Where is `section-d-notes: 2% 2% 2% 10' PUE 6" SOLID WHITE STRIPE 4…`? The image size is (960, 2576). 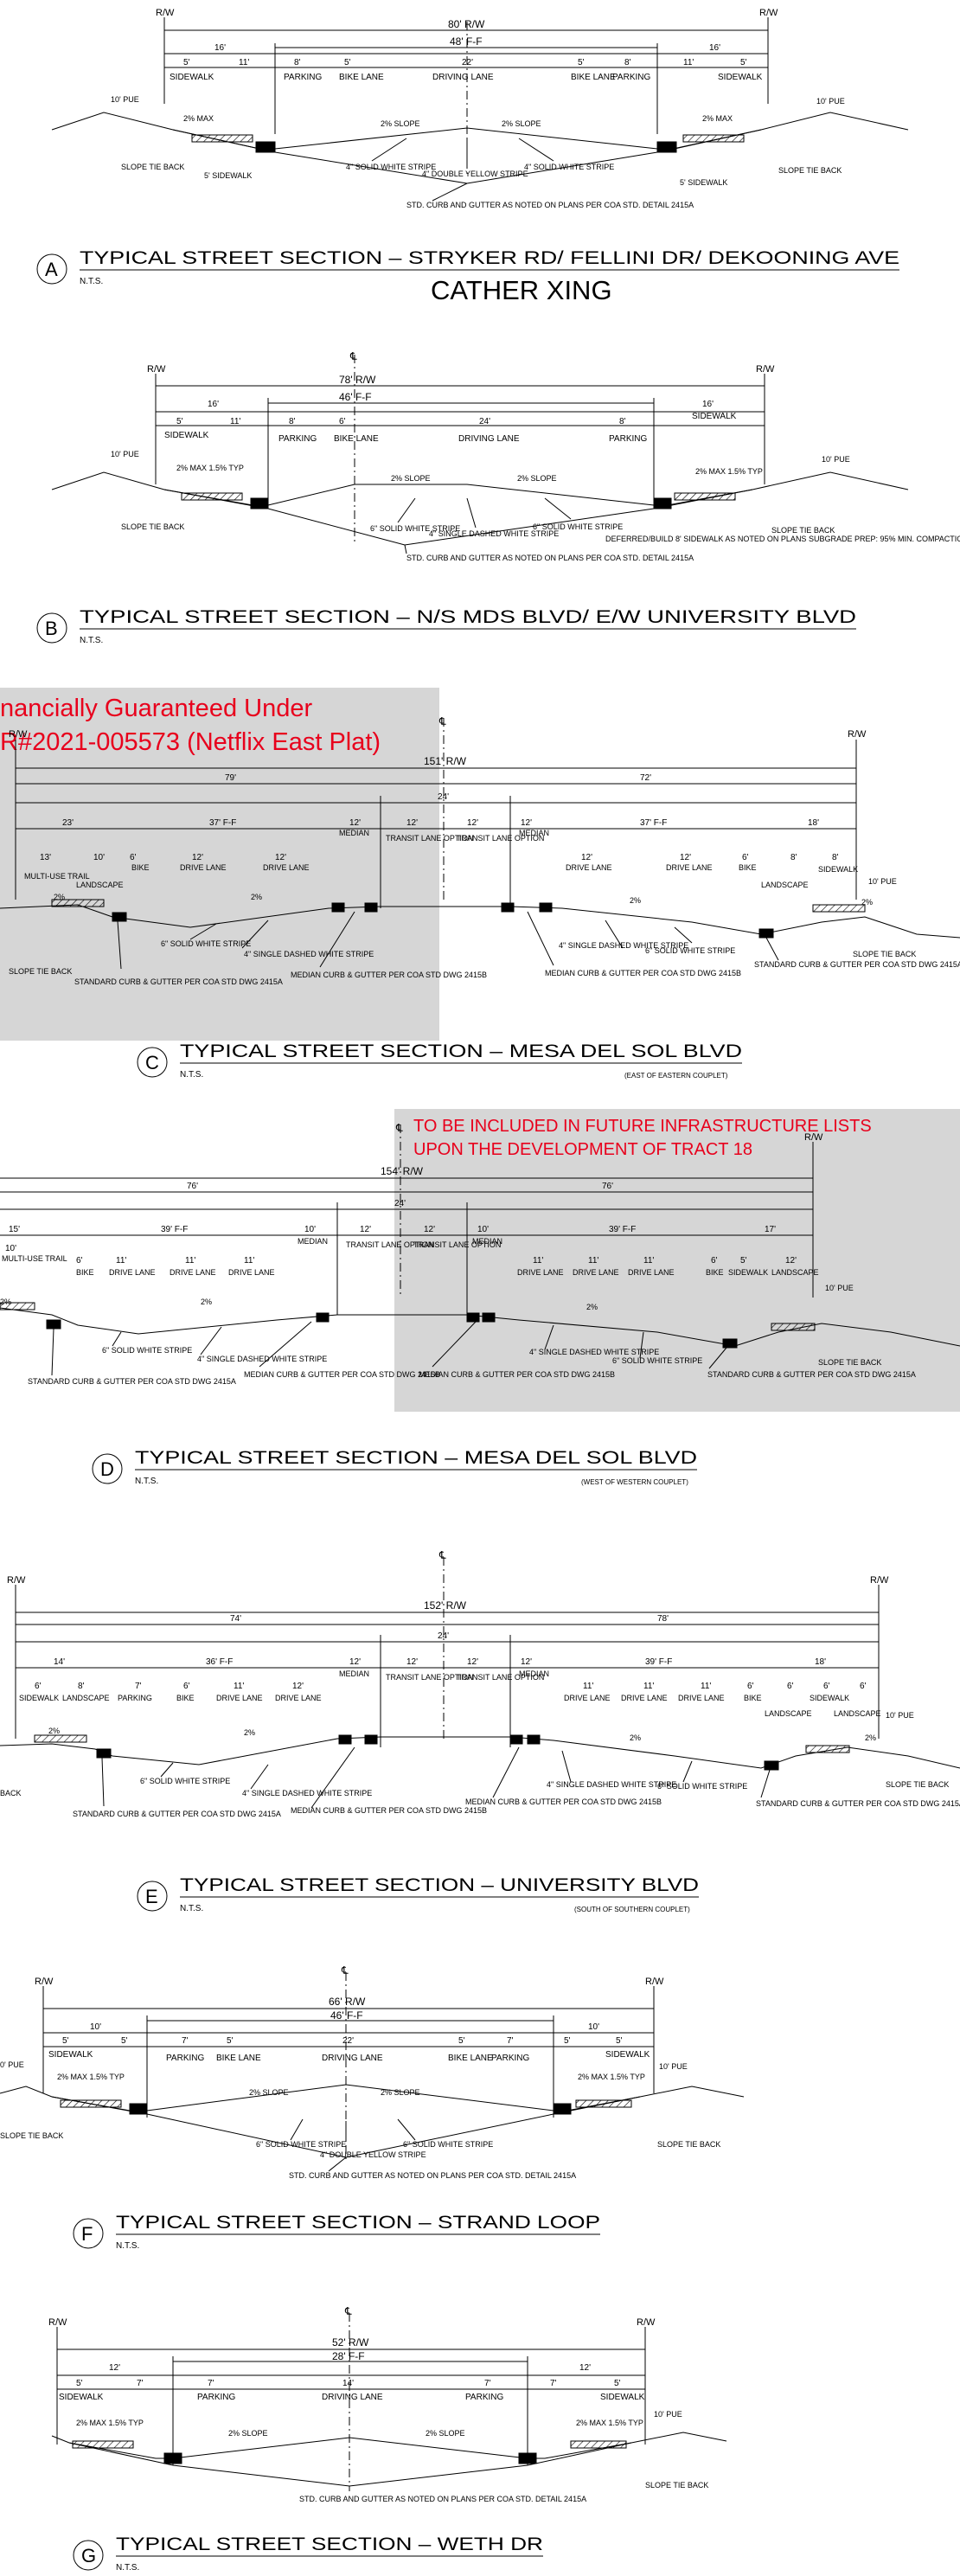
section-d-notes: 2% 2% 2% 10' PUE 6" SOLID WHITE STRIPE 4… is located at coordinates (458, 1335).